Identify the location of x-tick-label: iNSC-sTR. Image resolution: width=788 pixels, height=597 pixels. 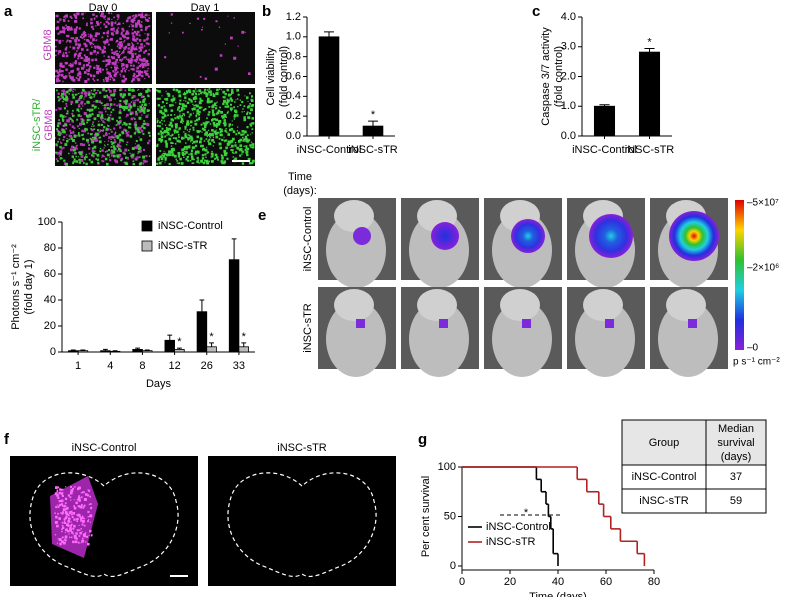
(650, 150).